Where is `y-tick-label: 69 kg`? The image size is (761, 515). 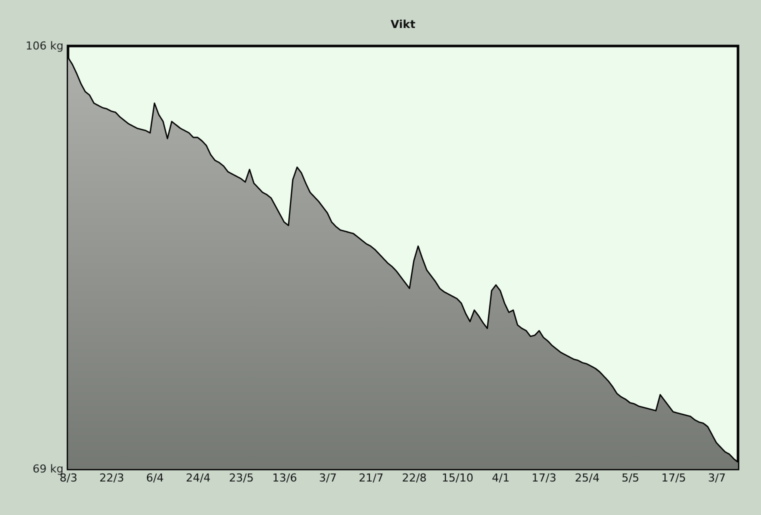
y-tick-label: 69 kg is located at coordinates (48, 469).